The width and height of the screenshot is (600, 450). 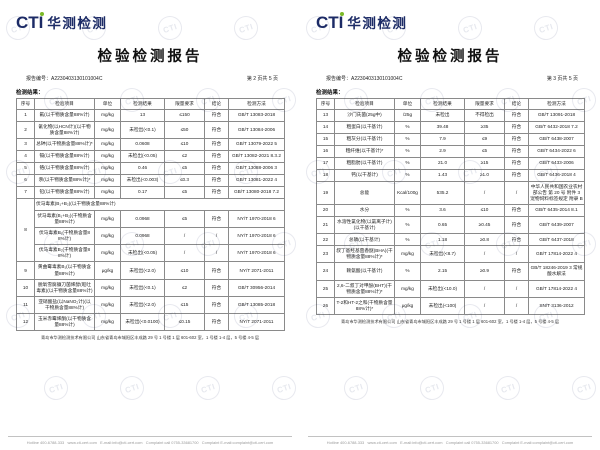 I want to click on table-cell: 11, so click(x=25, y=305).